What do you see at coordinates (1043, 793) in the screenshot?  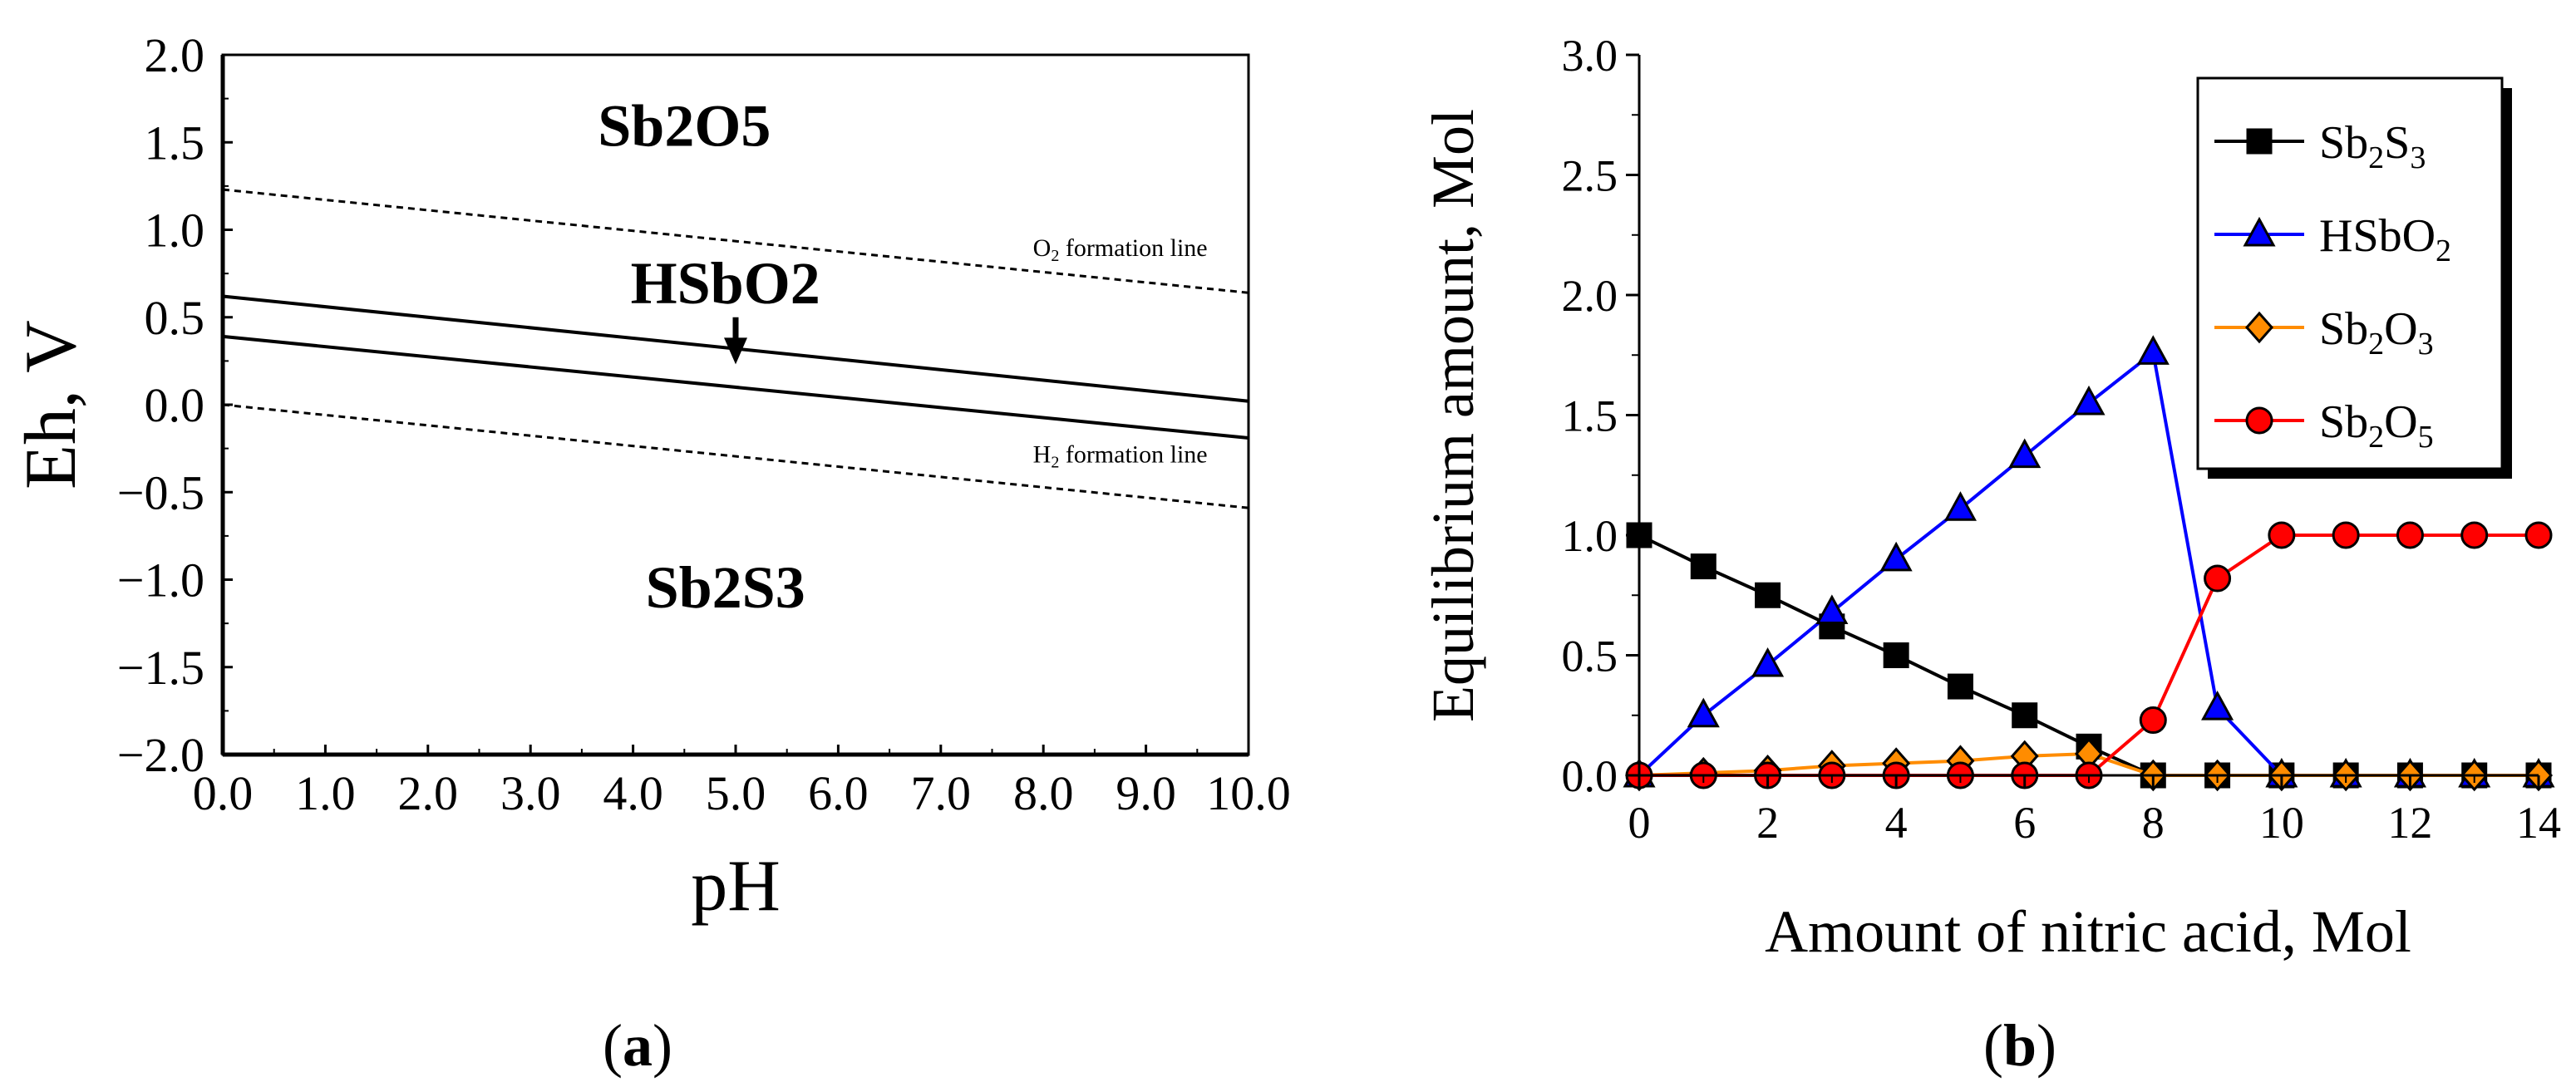 I see `panel-a-x-tick-label: 8.0` at bounding box center [1043, 793].